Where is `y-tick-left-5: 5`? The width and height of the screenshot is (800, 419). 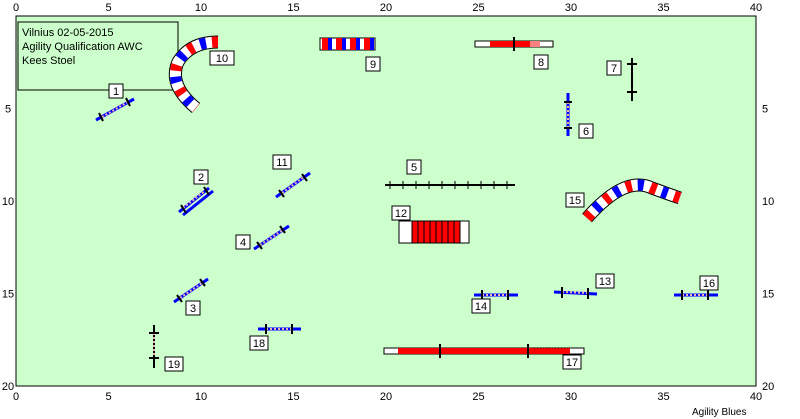
y-tick-left-5: 5 is located at coordinates (8, 110).